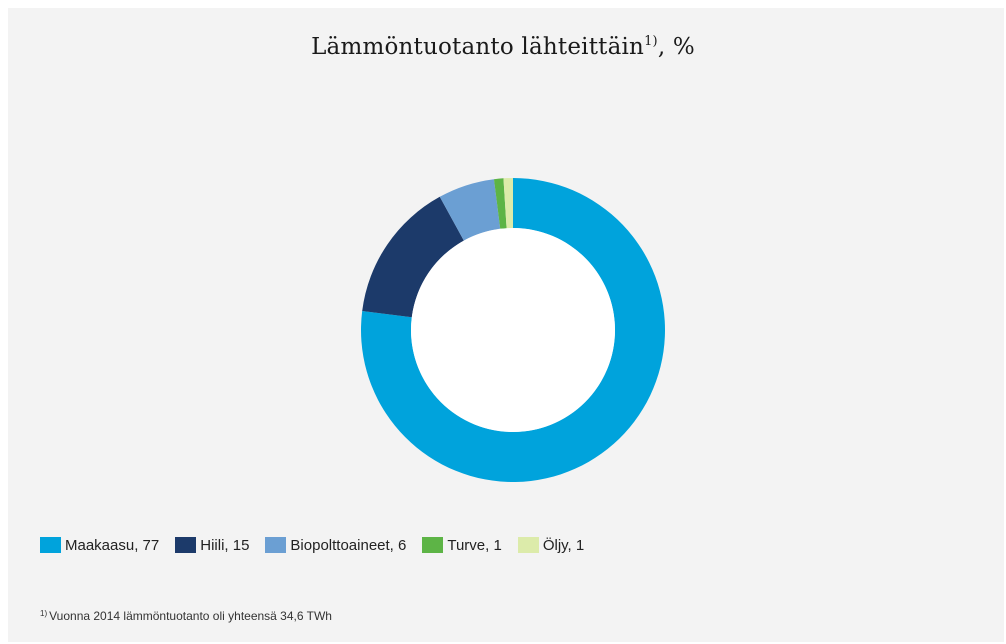  Describe the element at coordinates (276, 545) in the screenshot. I see `legend-swatch-biopolttoaineet` at that location.